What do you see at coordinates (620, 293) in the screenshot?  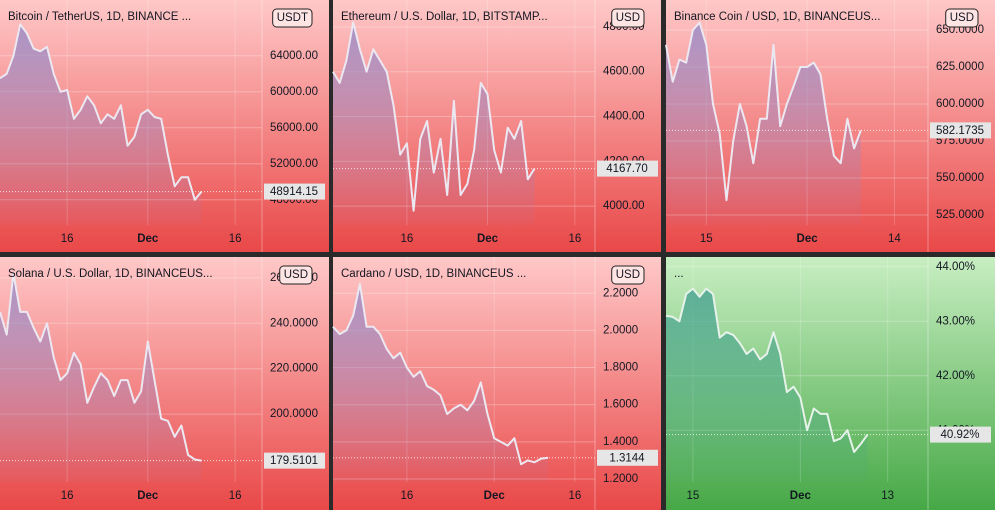 I see `y-tick-label: 2.2000` at bounding box center [620, 293].